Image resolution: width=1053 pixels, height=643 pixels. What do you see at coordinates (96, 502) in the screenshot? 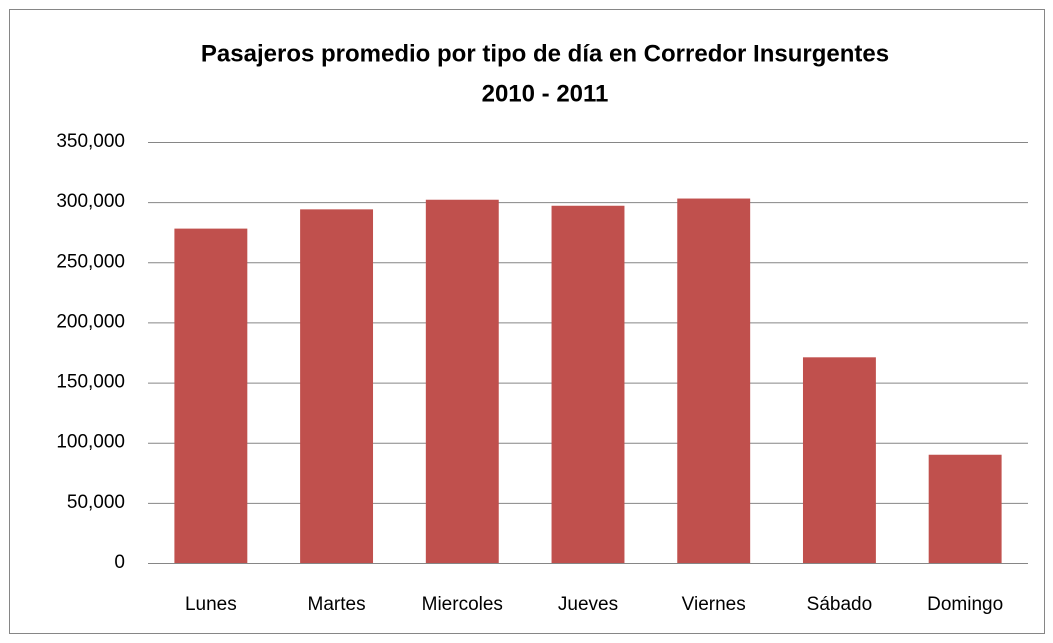
I see `y-tick-label: 50,000` at bounding box center [96, 502].